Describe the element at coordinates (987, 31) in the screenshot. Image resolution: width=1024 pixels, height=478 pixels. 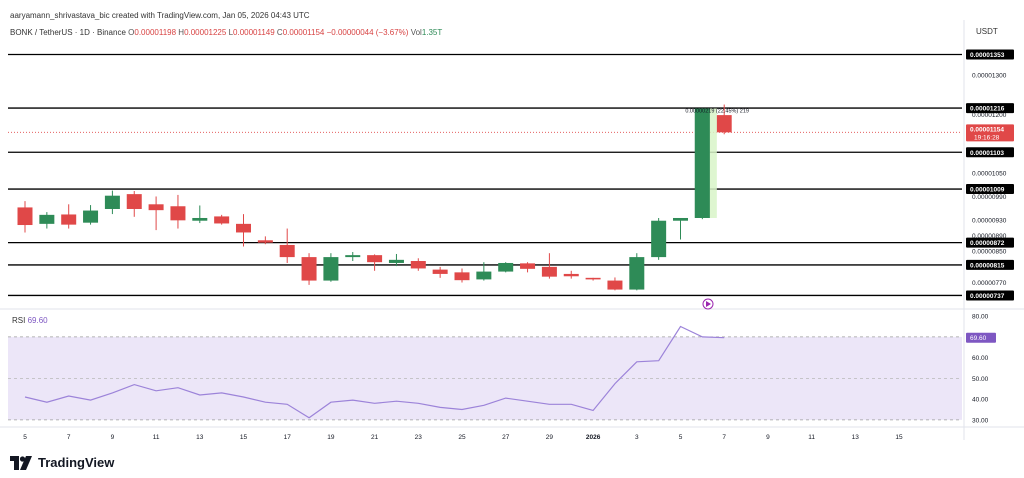
I see `currency-label: USDT` at that location.